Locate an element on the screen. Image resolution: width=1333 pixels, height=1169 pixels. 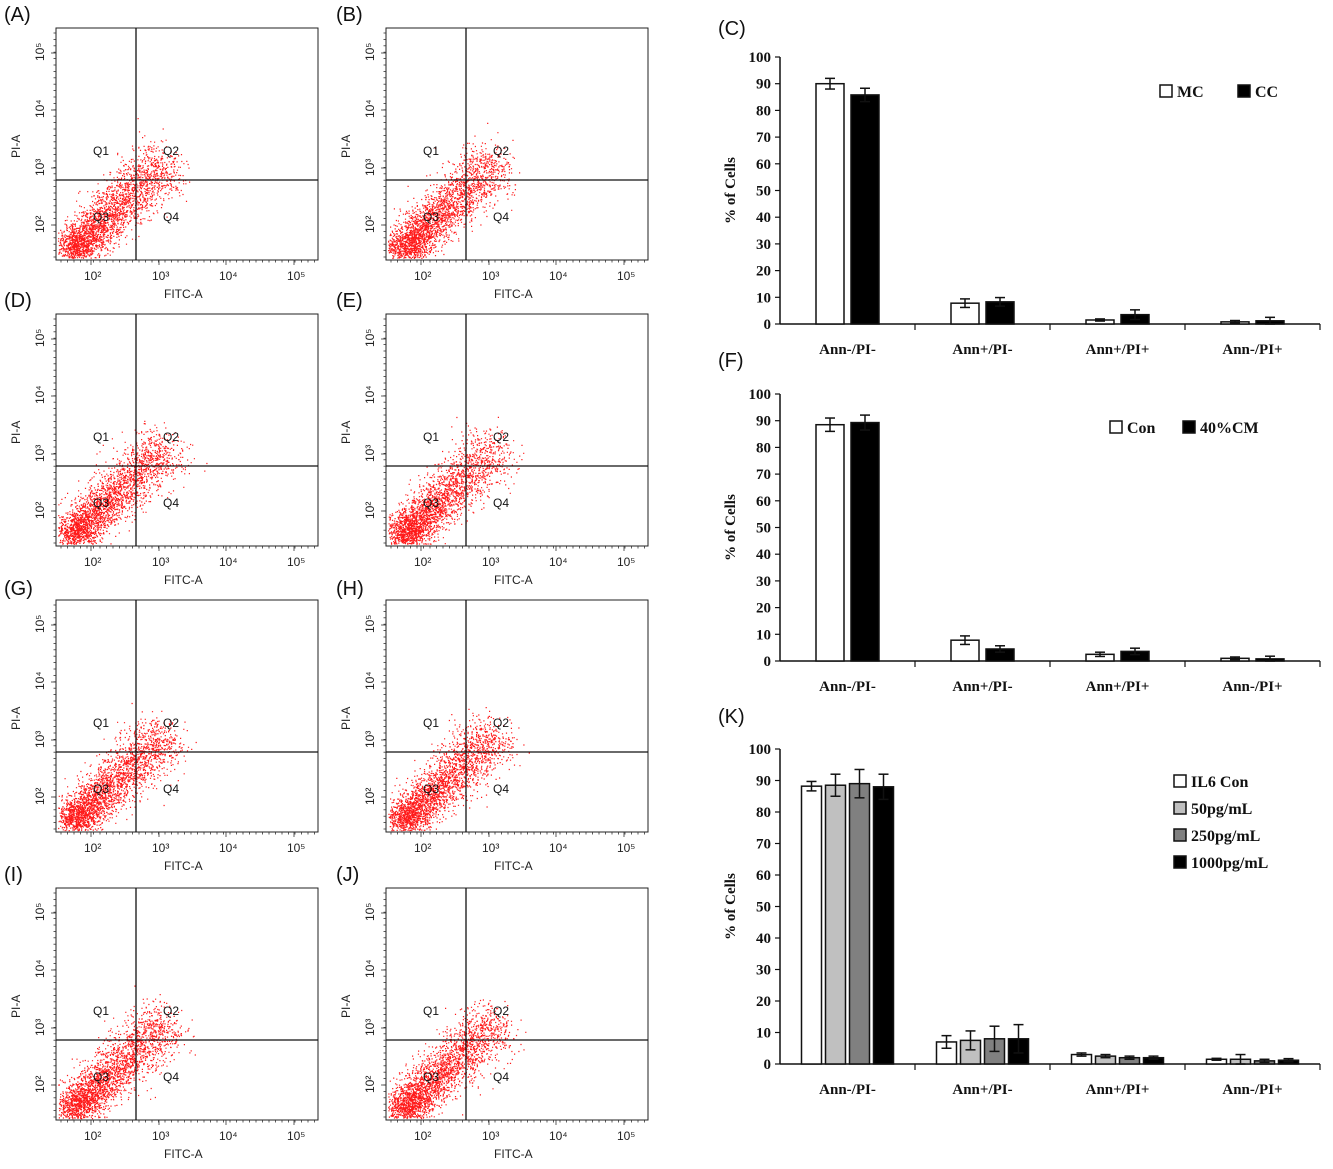
y-tick-label: 70 is located at coordinates (763, 475).